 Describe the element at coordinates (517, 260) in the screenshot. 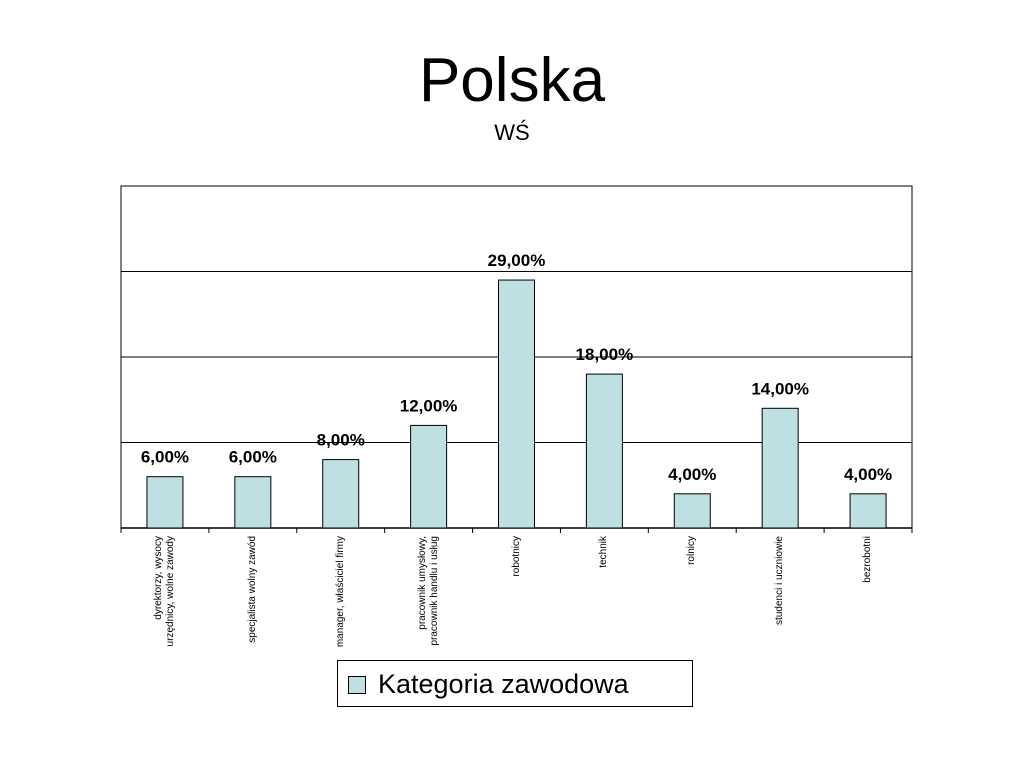

I see `data-label: 29,00%` at that location.